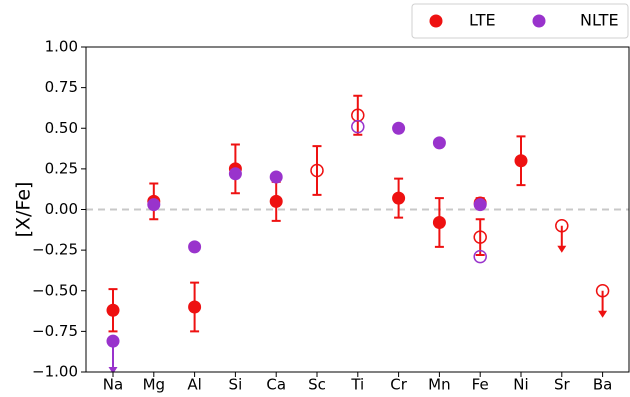 The width and height of the screenshot is (630, 397). What do you see at coordinates (539, 21) in the screenshot?
I see `legend-nlte-marker` at bounding box center [539, 21].